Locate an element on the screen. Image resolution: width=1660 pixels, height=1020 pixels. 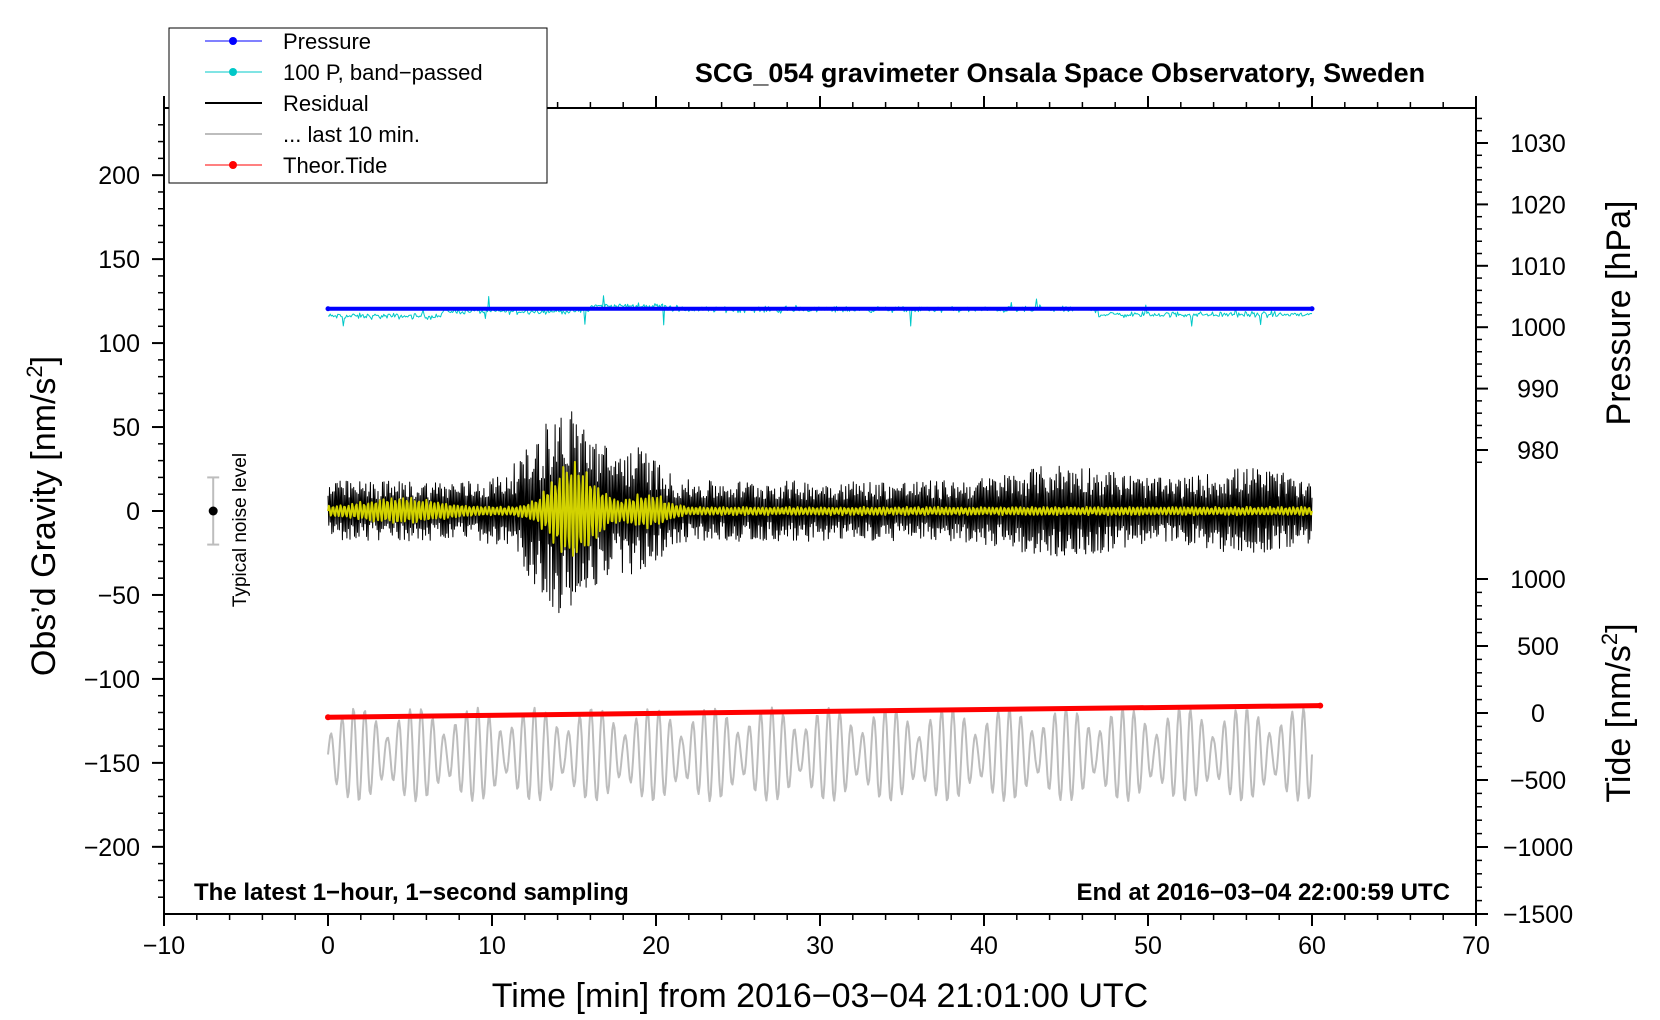
legend-label: Pressure is located at coordinates (327, 41).